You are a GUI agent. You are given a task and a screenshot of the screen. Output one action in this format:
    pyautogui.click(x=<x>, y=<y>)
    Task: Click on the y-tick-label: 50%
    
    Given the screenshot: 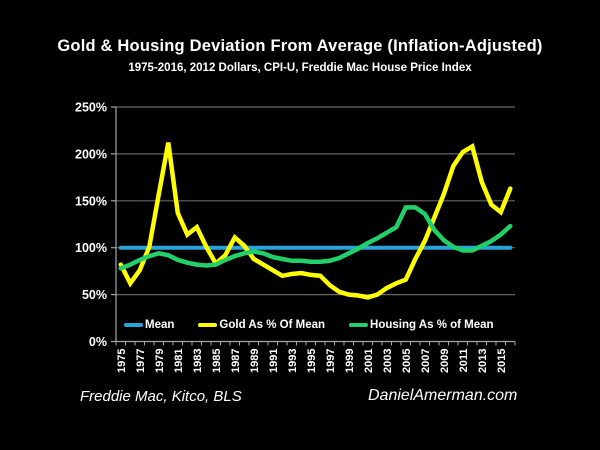 What is the action you would take?
    pyautogui.click(x=94, y=295)
    